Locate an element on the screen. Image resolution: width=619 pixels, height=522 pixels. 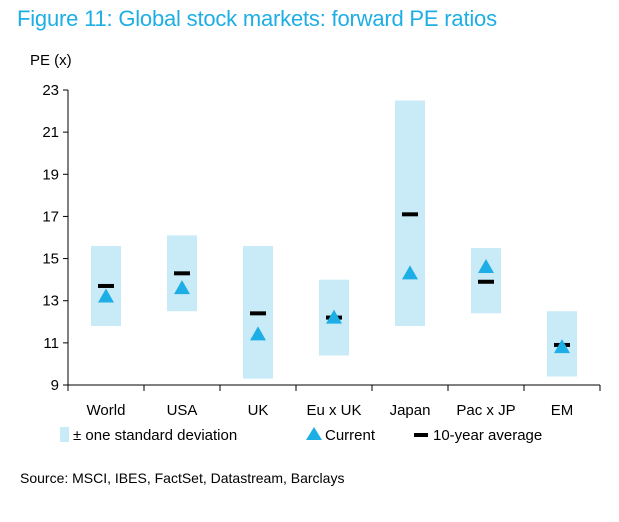
y-tick-label: 13 is located at coordinates (50, 301).